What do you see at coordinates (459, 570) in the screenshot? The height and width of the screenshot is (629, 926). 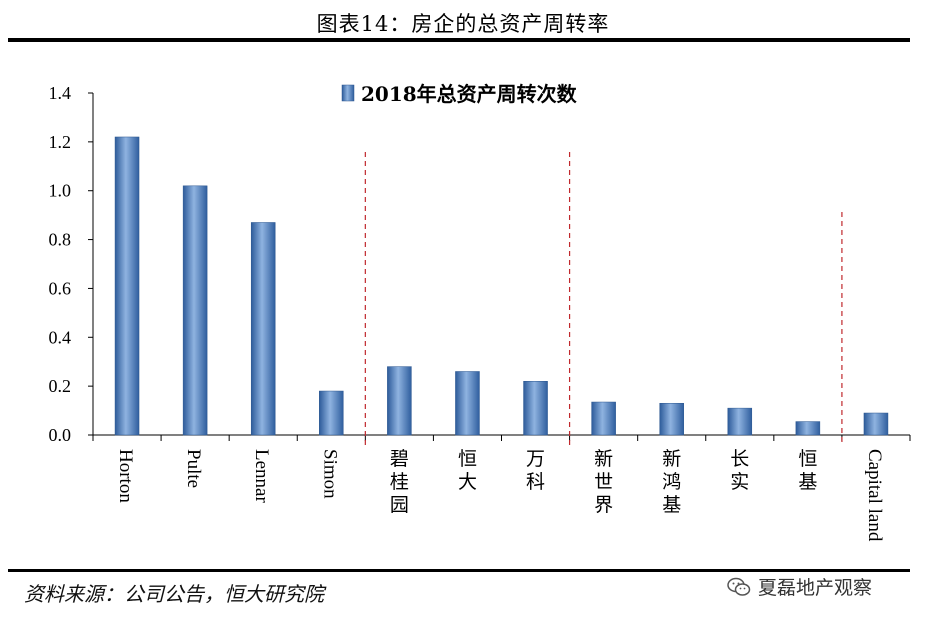 I see `bottom-rule` at bounding box center [459, 570].